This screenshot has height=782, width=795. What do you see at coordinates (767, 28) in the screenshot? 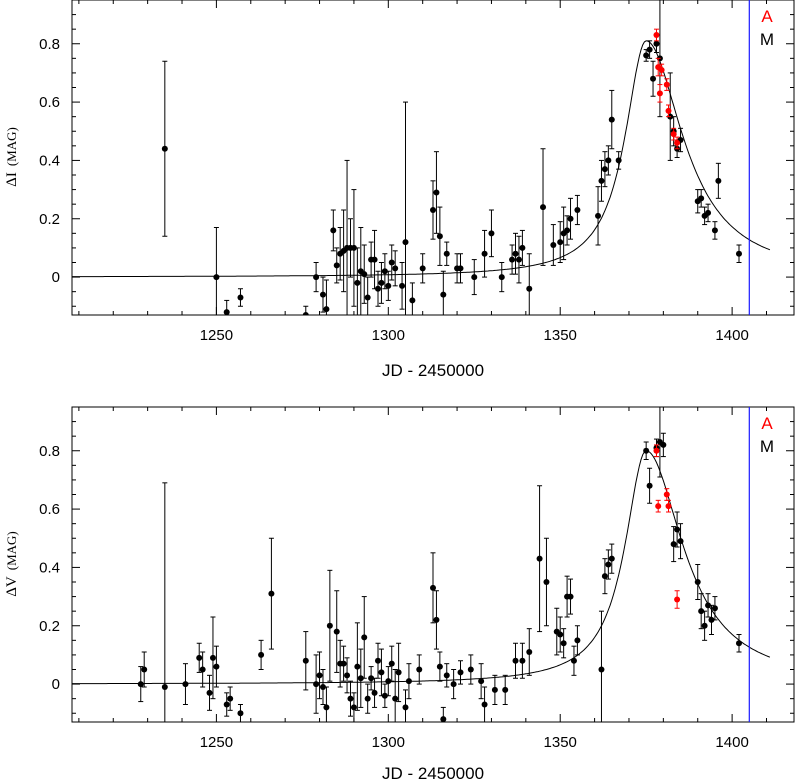
I see `legend: A M` at bounding box center [767, 28].